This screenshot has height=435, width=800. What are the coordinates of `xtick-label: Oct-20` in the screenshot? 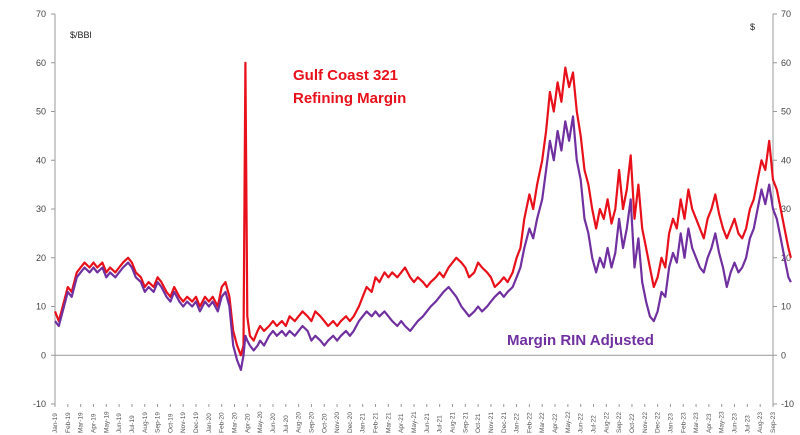 It's located at (324, 423).